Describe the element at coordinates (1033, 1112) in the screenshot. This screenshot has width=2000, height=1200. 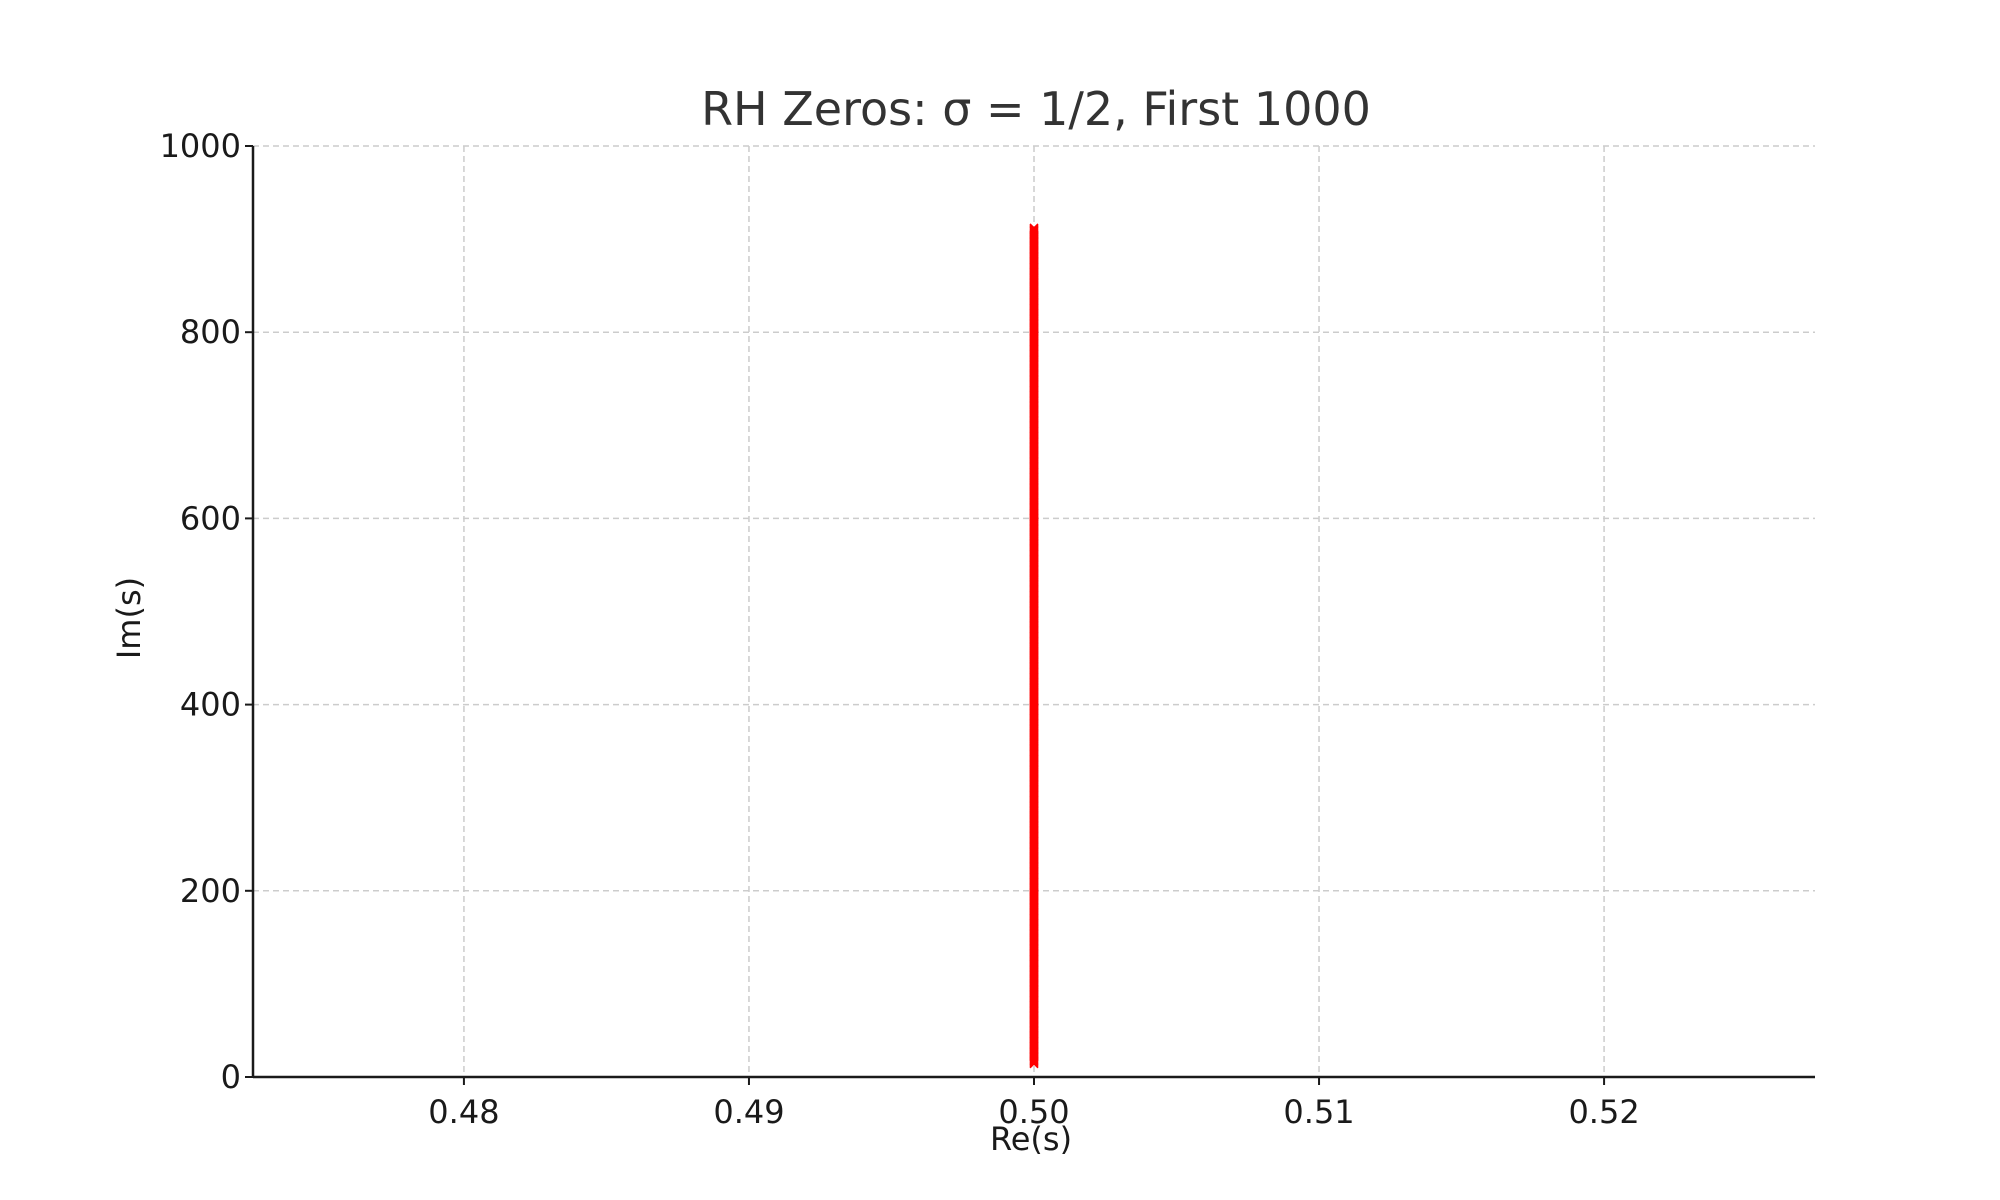
I see `x-tick-label: 0.50` at that location.